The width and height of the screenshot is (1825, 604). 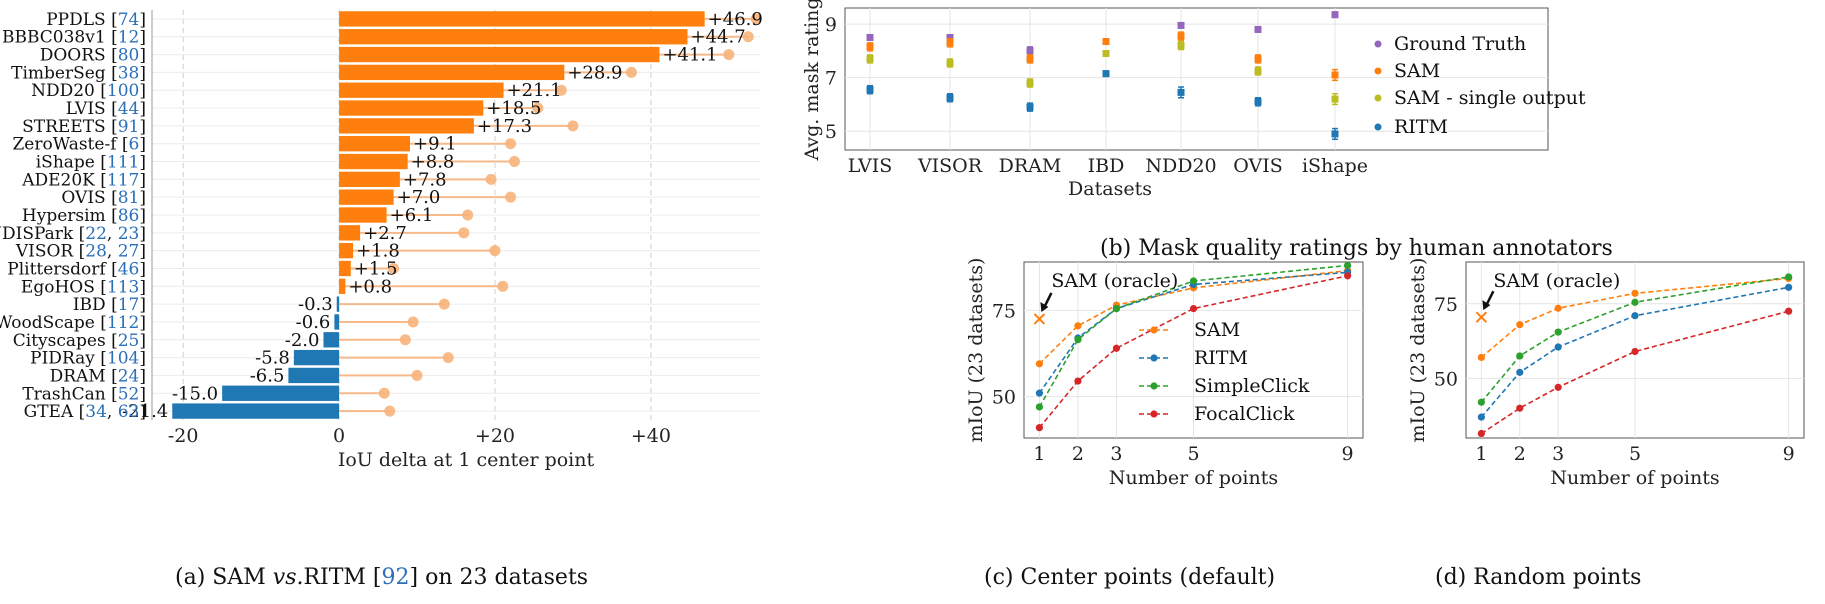 What do you see at coordinates (1193, 454) in the screenshot?
I see `x-tick-label: 5` at bounding box center [1193, 454].